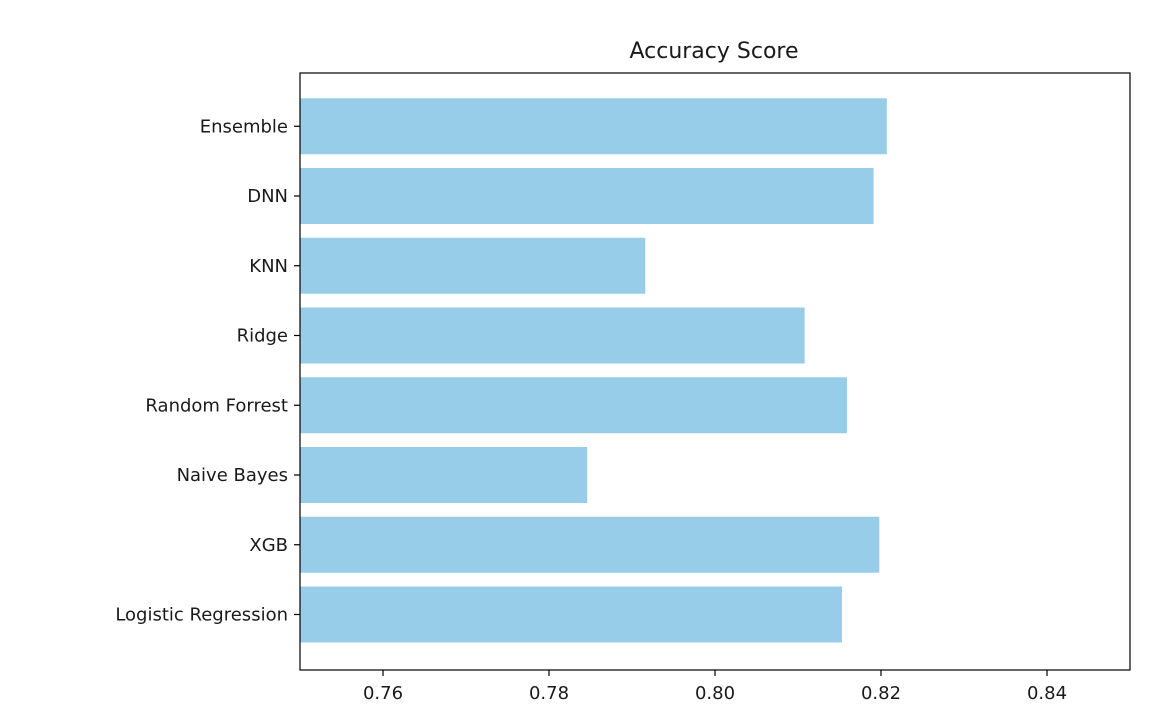 The height and width of the screenshot is (708, 1150). I want to click on y-tick-label: DNN, so click(267, 196).